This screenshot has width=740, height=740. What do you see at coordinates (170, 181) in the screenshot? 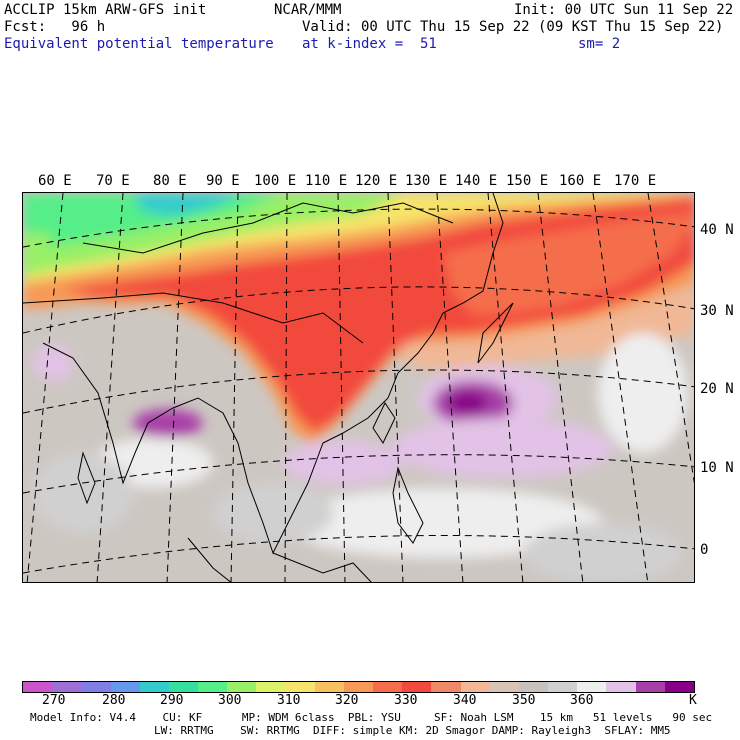
I see `lon-label-80e: 80 E` at bounding box center [170, 181].